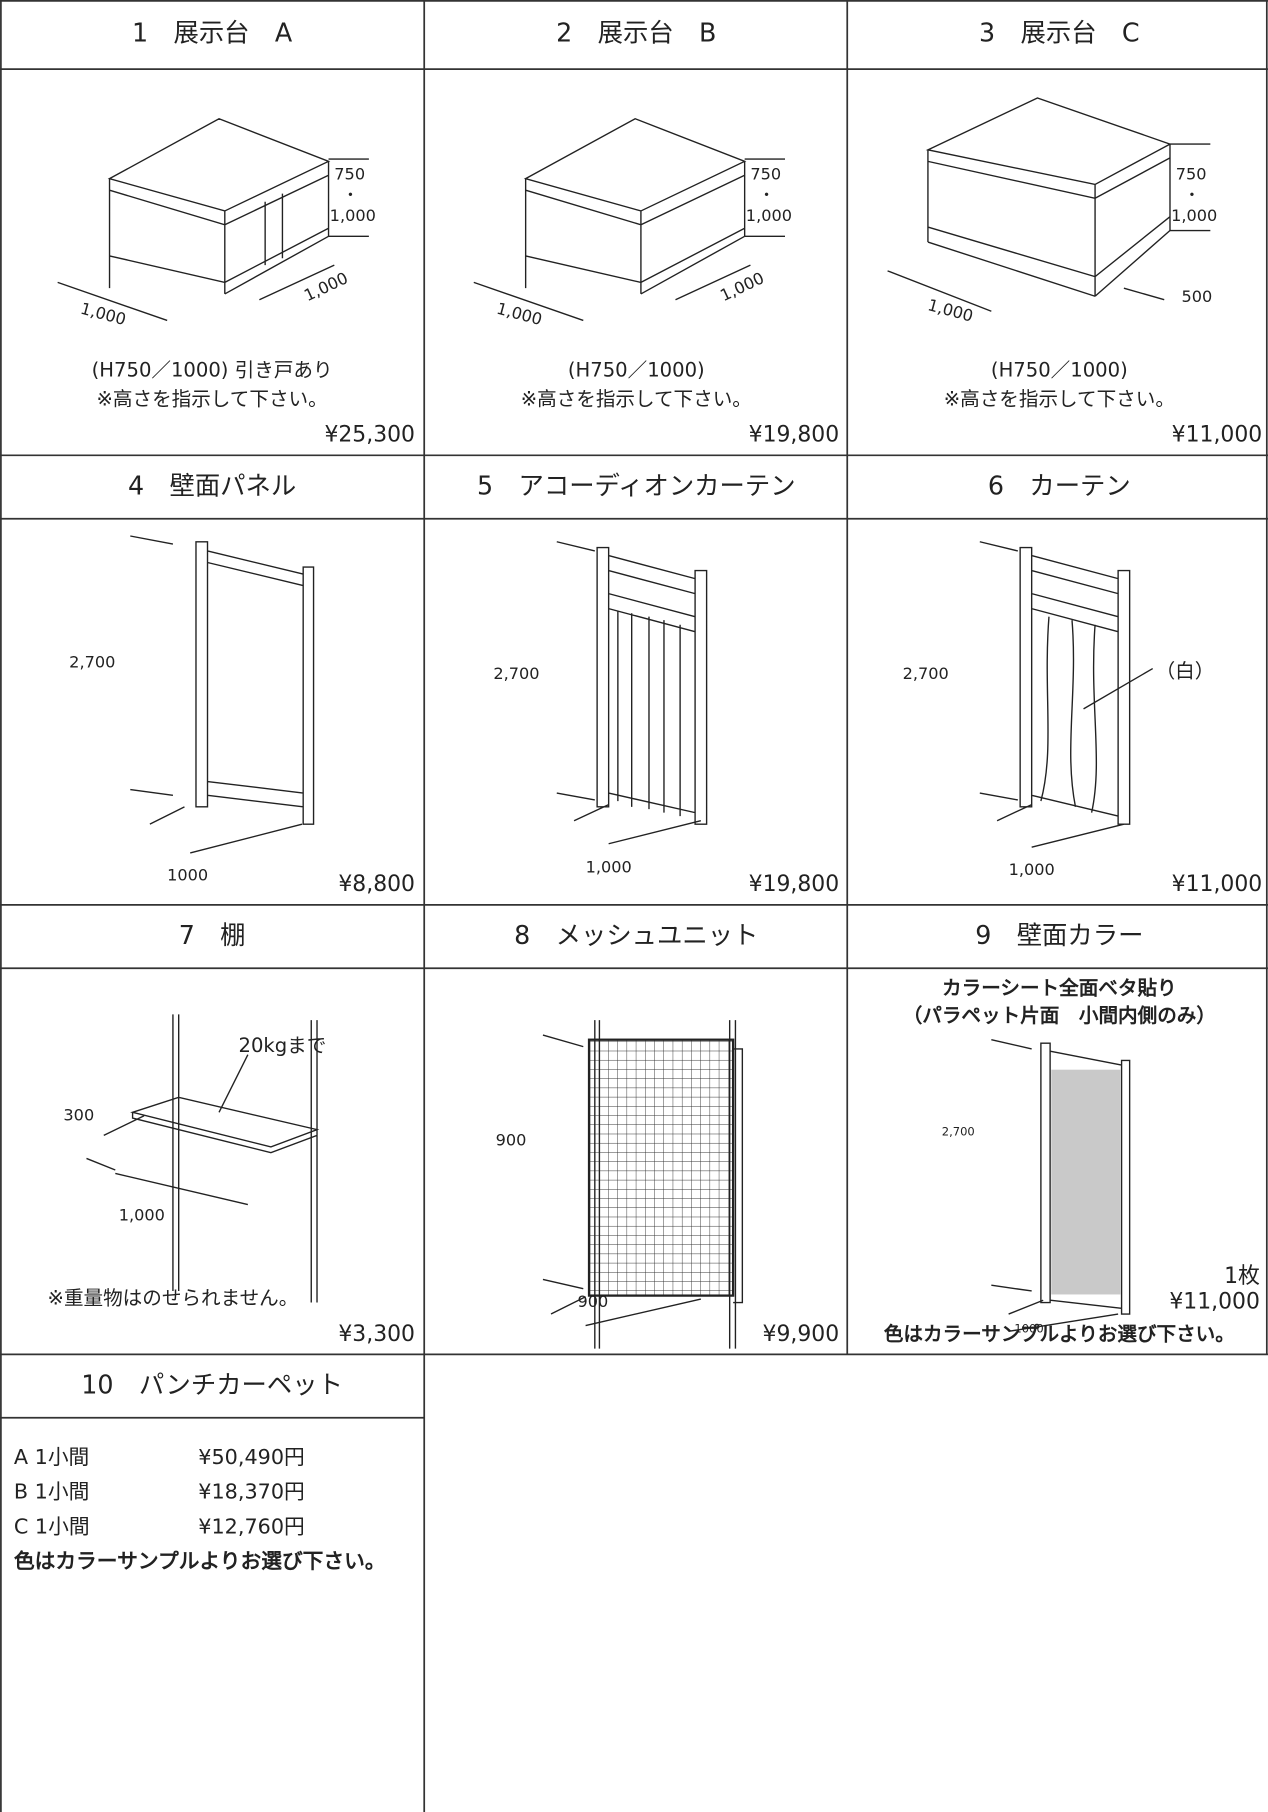 The width and height of the screenshot is (1268, 1812). Describe the element at coordinates (1059, 1015) in the screenshot. I see `note: （パラペット片面 小間内側のみ）` at that location.